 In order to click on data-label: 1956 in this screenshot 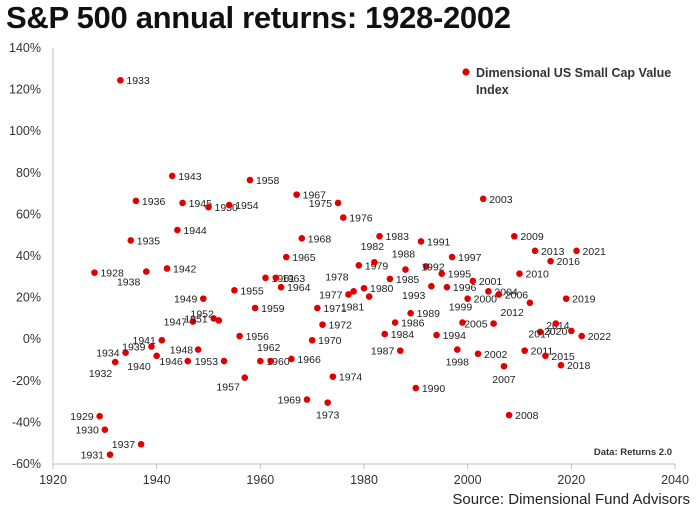, I will do `click(258, 337)`.